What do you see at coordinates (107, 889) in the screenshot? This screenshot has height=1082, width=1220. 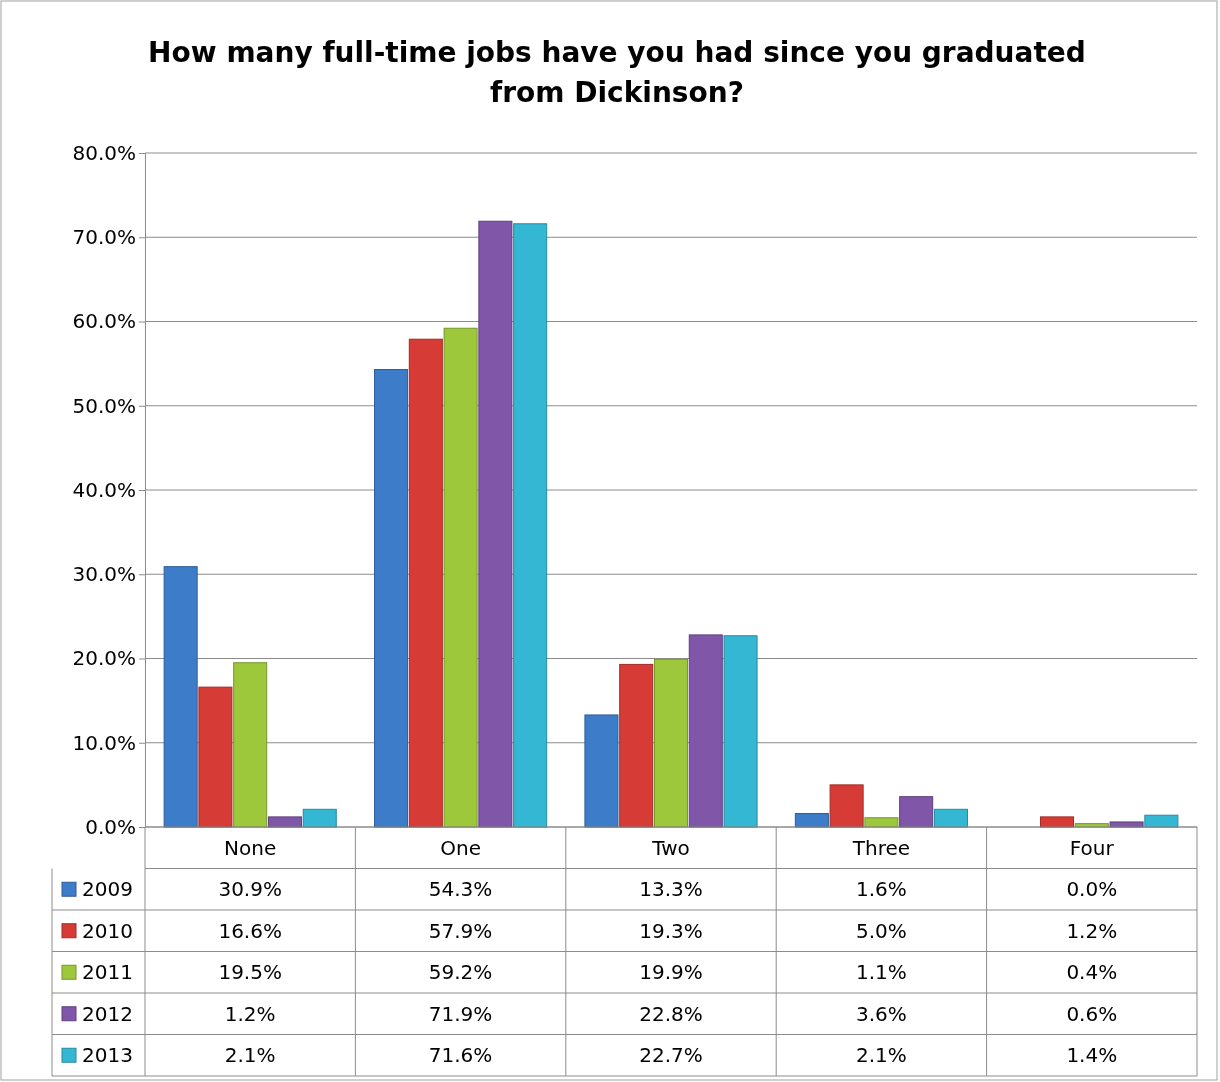 I see `legend-label: 2009` at bounding box center [107, 889].